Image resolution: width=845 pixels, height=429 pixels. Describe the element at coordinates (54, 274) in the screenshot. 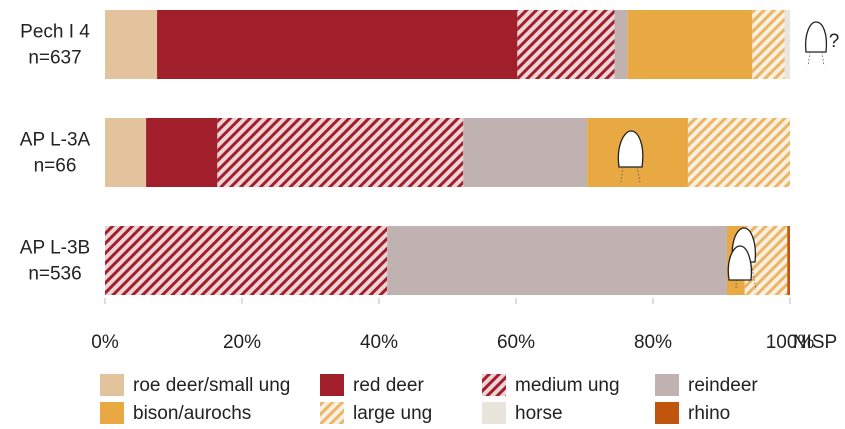

I see `sample-size: n=536` at that location.